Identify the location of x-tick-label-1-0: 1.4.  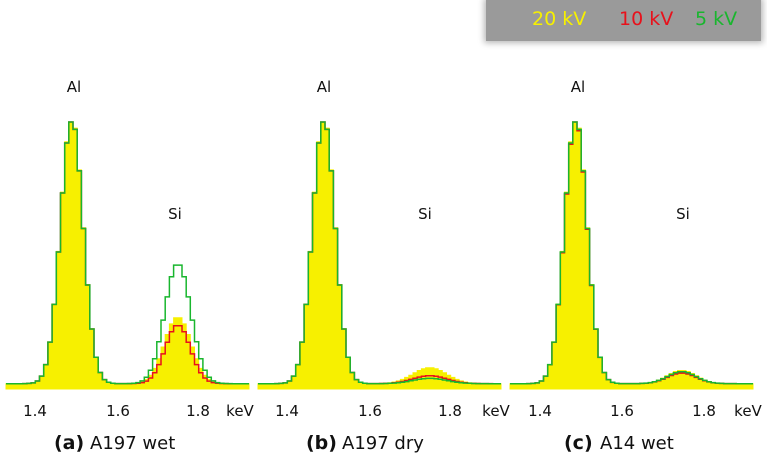
(287, 411).